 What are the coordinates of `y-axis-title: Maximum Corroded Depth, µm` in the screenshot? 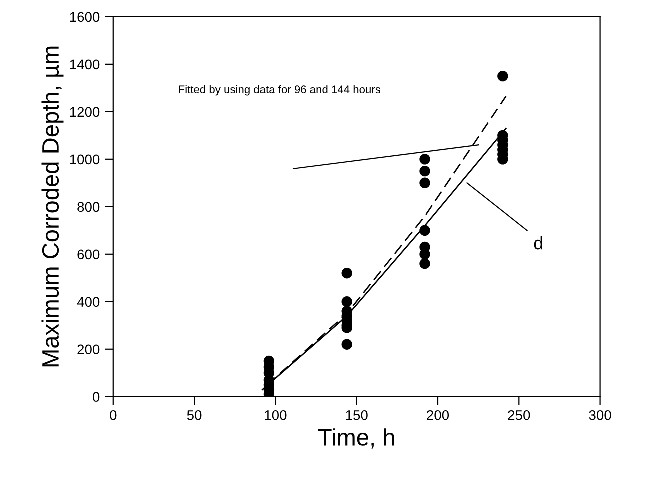 It's located at (53, 206).